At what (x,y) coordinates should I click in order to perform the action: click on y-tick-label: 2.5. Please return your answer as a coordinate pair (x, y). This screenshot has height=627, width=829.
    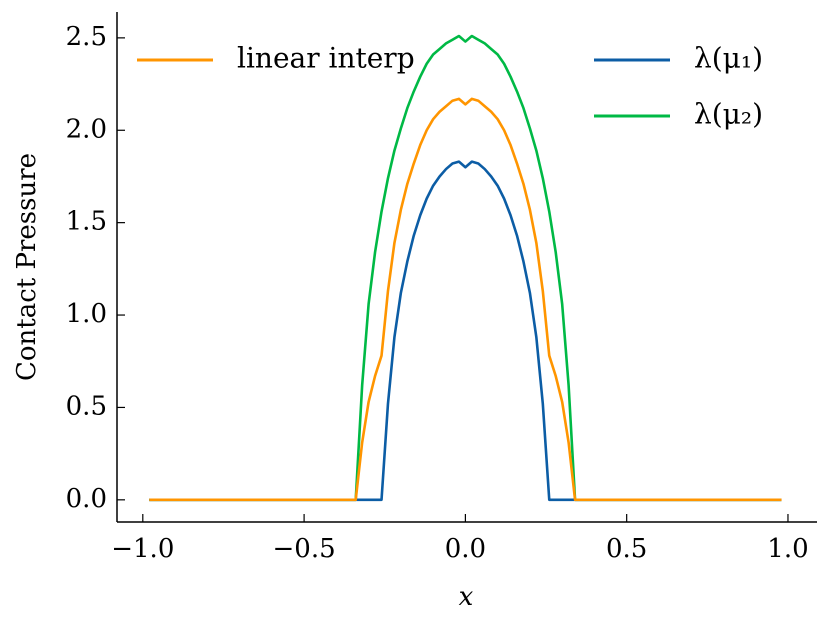
    Looking at the image, I should click on (86, 37).